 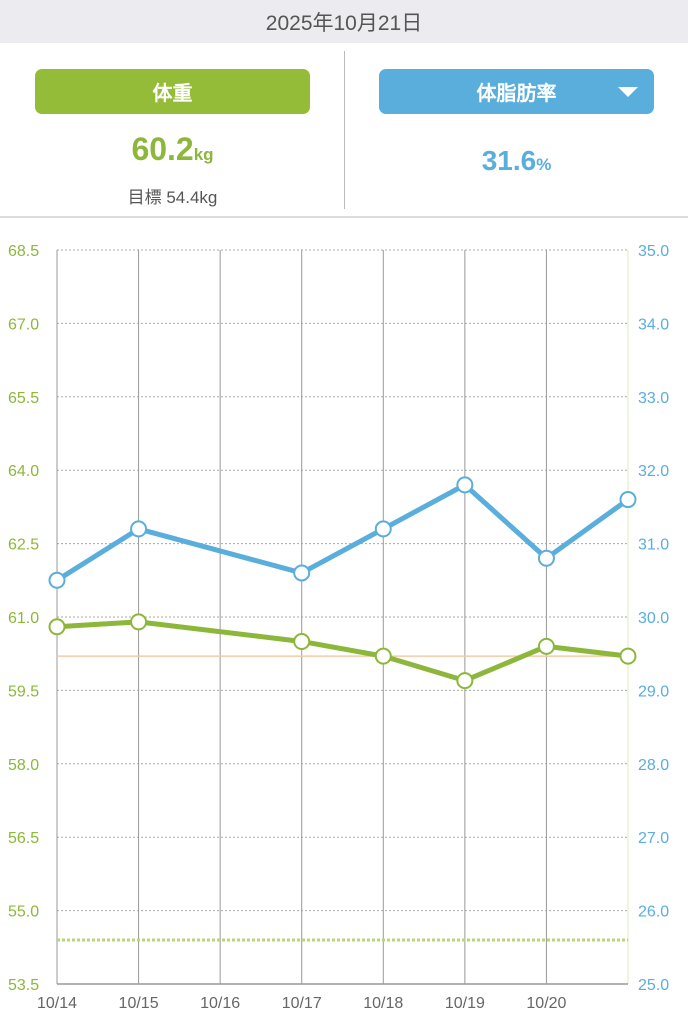 I want to click on right-tick-label: 34.0, so click(x=653, y=324).